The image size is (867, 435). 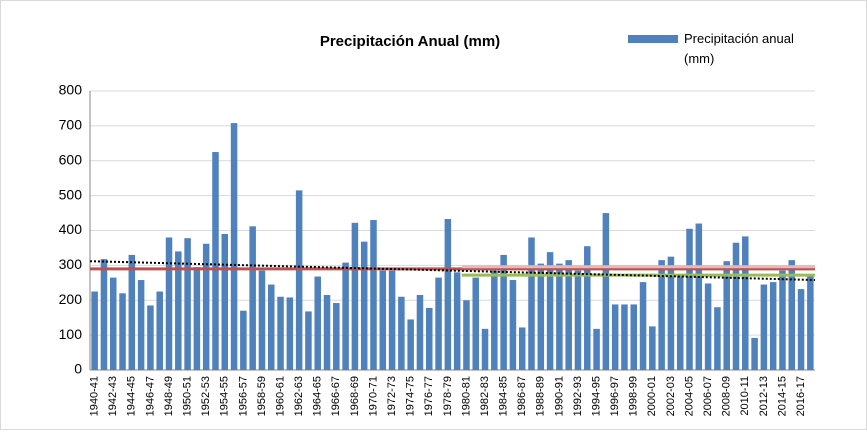 I want to click on y-tick-label: 100, so click(x=71, y=334).